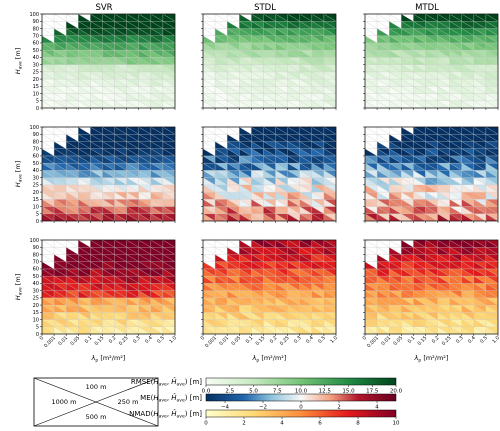  I want to click on column-title-stdl: STDL, so click(265, 8).